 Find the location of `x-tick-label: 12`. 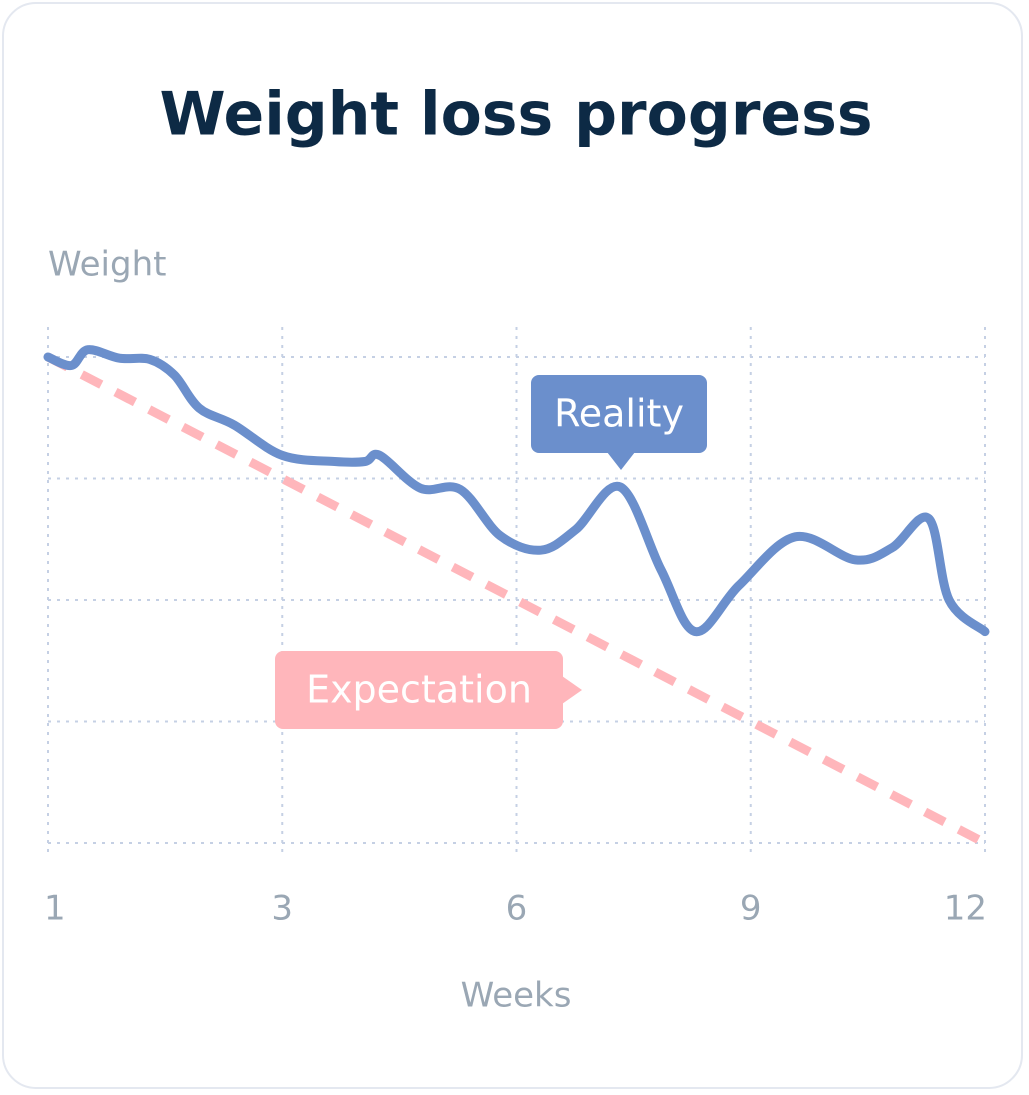

x-tick-label: 12 is located at coordinates (965, 909).